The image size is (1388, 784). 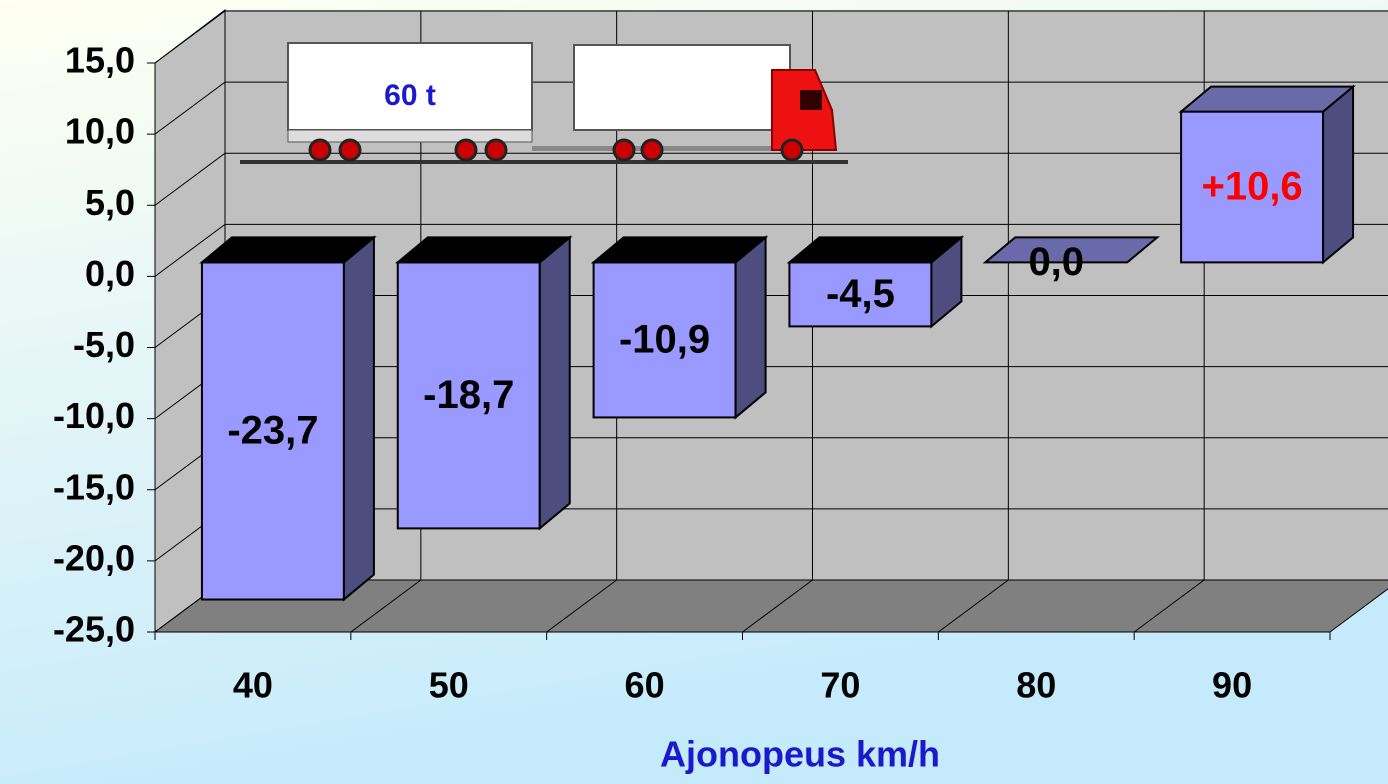 I want to click on y-tick-label: 10,0, so click(x=100, y=131).